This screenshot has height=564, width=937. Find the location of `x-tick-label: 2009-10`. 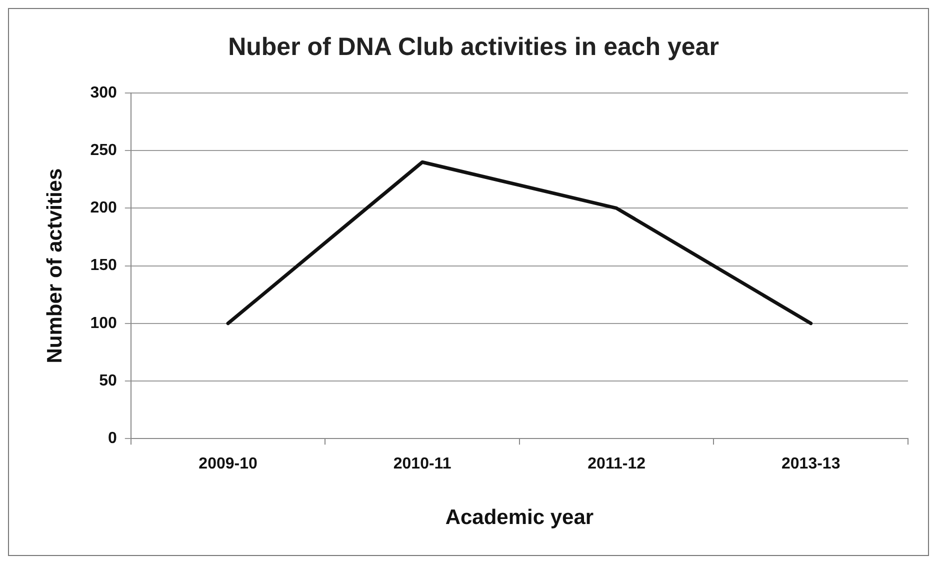

x-tick-label: 2009-10 is located at coordinates (228, 464).